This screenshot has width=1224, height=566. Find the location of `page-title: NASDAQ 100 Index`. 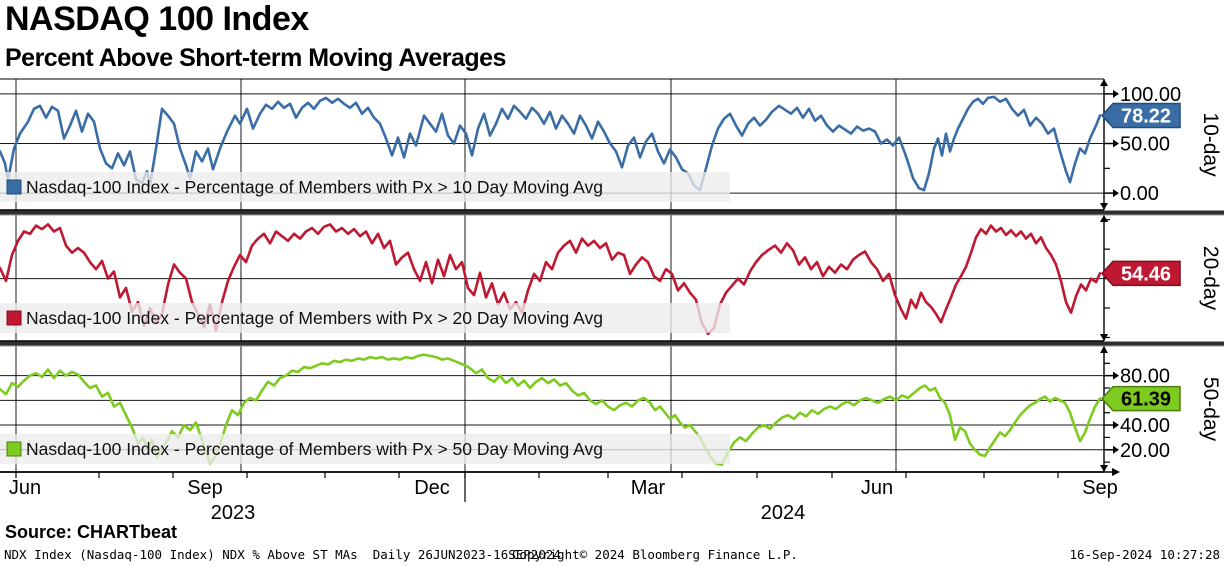

page-title: NASDAQ 100 Index is located at coordinates (157, 19).